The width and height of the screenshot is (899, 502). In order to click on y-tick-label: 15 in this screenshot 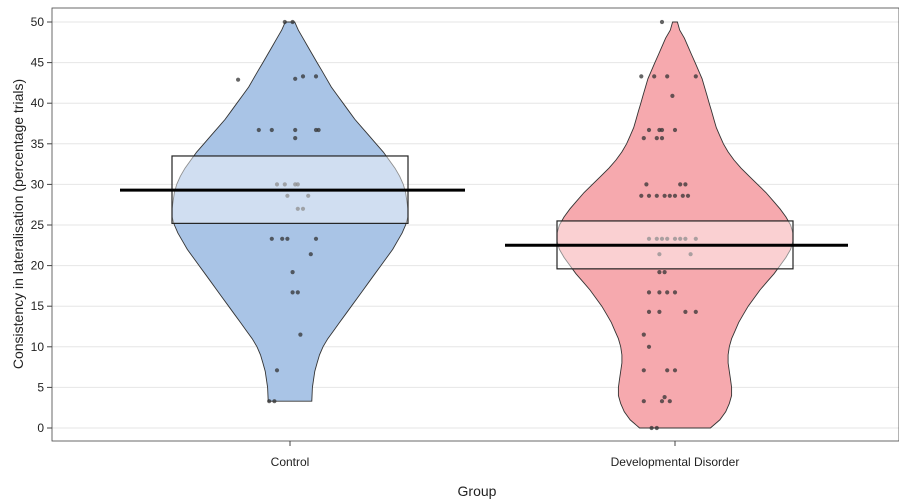, I will do `click(38, 306)`.